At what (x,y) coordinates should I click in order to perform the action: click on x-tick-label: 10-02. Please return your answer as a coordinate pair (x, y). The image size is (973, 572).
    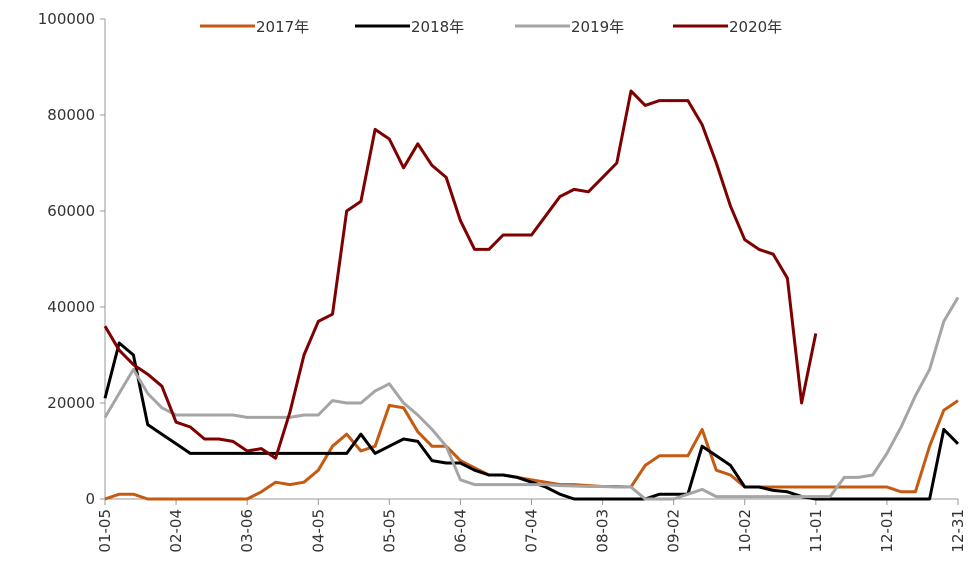
    Looking at the image, I should click on (745, 531).